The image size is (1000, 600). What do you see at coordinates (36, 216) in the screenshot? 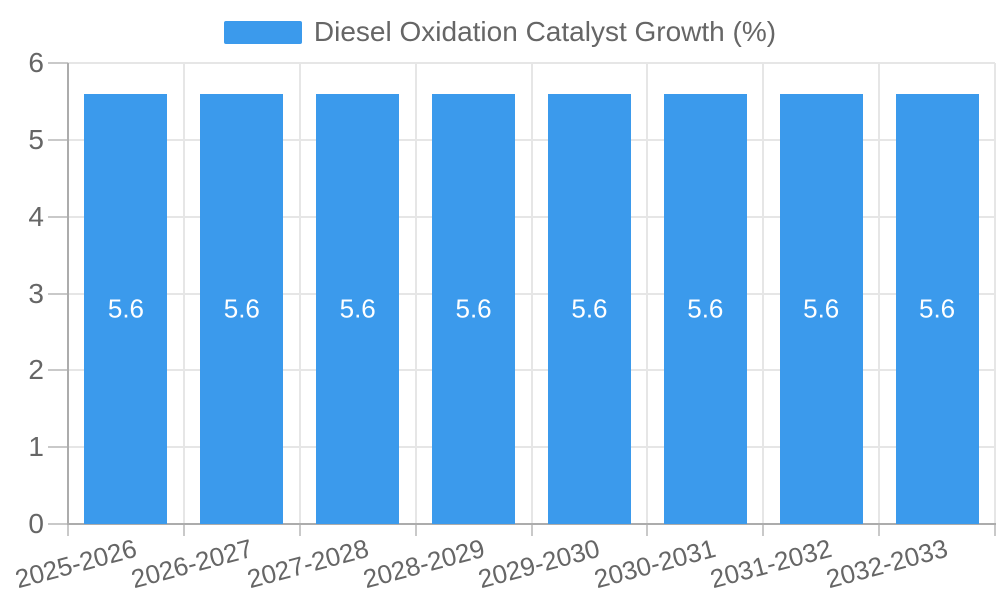
I see `y-tick-label: 4` at bounding box center [36, 216].